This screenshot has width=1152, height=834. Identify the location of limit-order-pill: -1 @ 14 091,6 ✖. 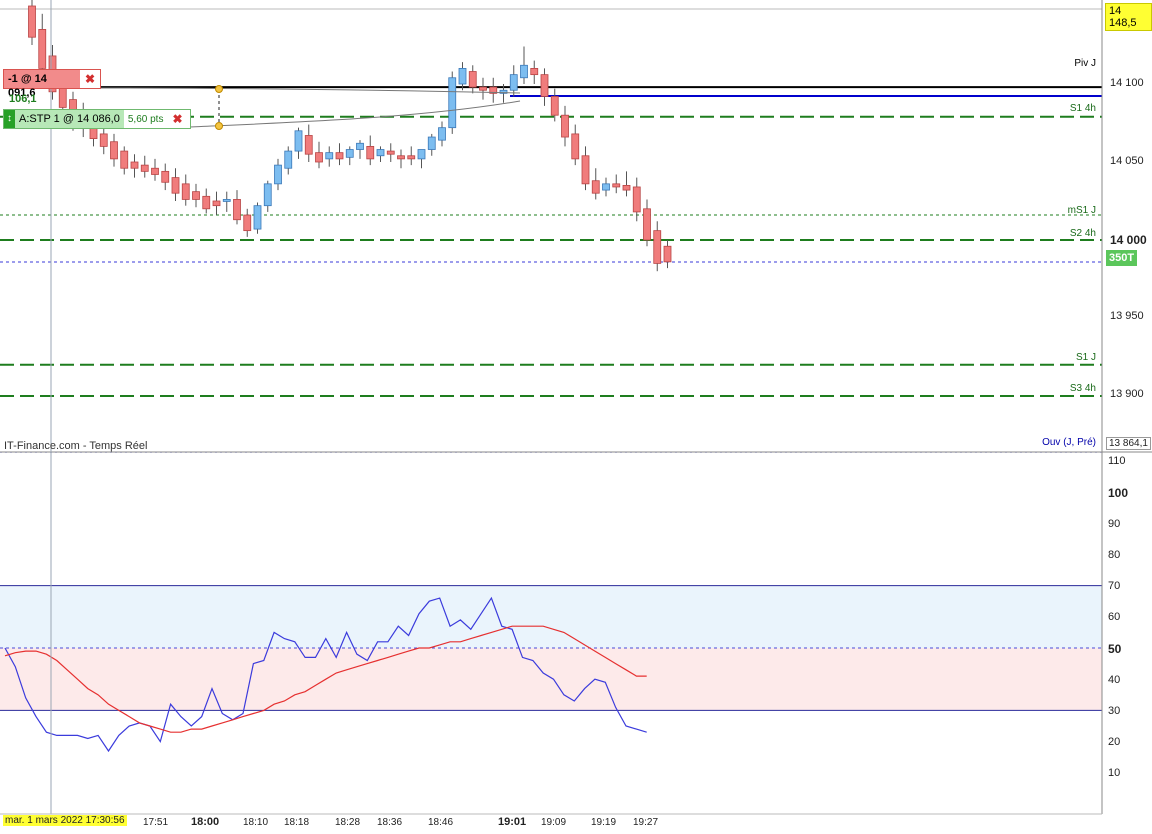
(52, 84).